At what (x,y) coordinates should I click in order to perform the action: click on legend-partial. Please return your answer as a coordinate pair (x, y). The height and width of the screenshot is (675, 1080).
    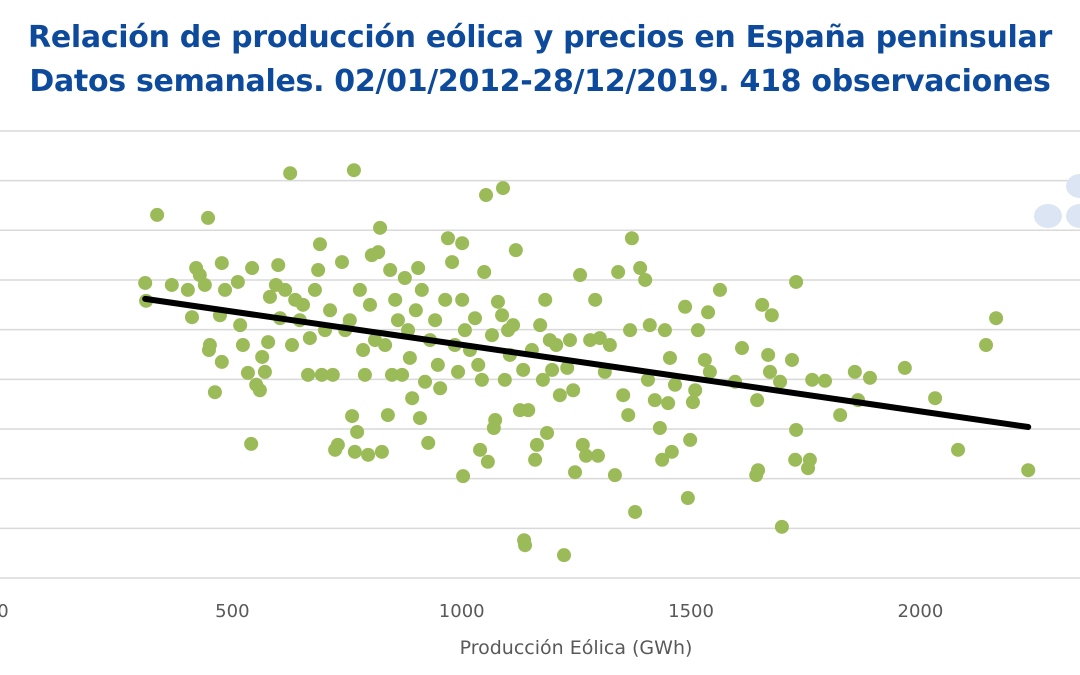
    Looking at the image, I should click on (1057, 201).